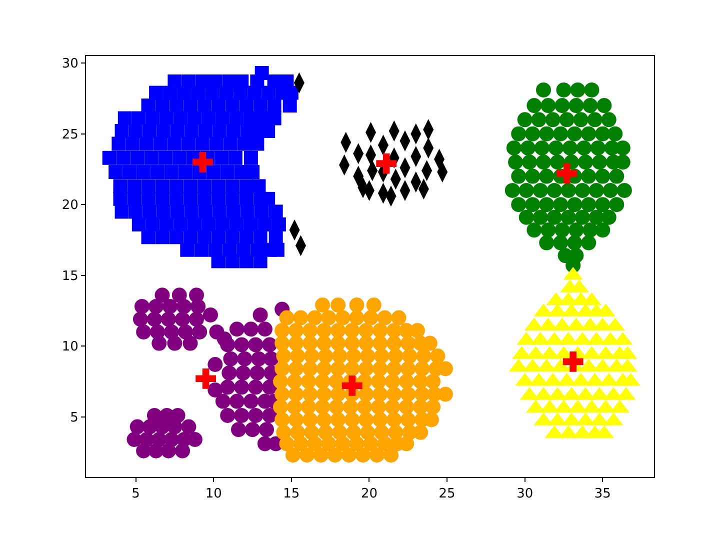 The image size is (714, 535). Describe the element at coordinates (70, 134) in the screenshot. I see `y-tick-label: 25` at that location.